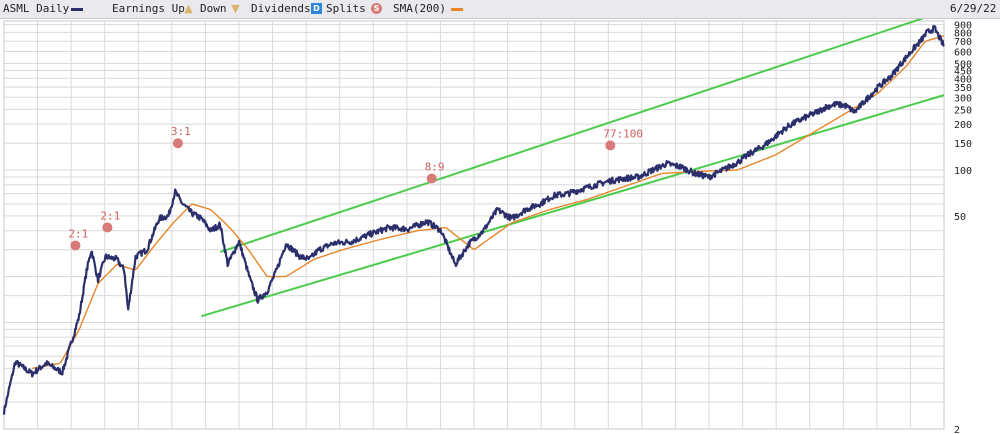 The width and height of the screenshot is (1000, 434). I want to click on dividend-marker-icon: D, so click(316, 8).